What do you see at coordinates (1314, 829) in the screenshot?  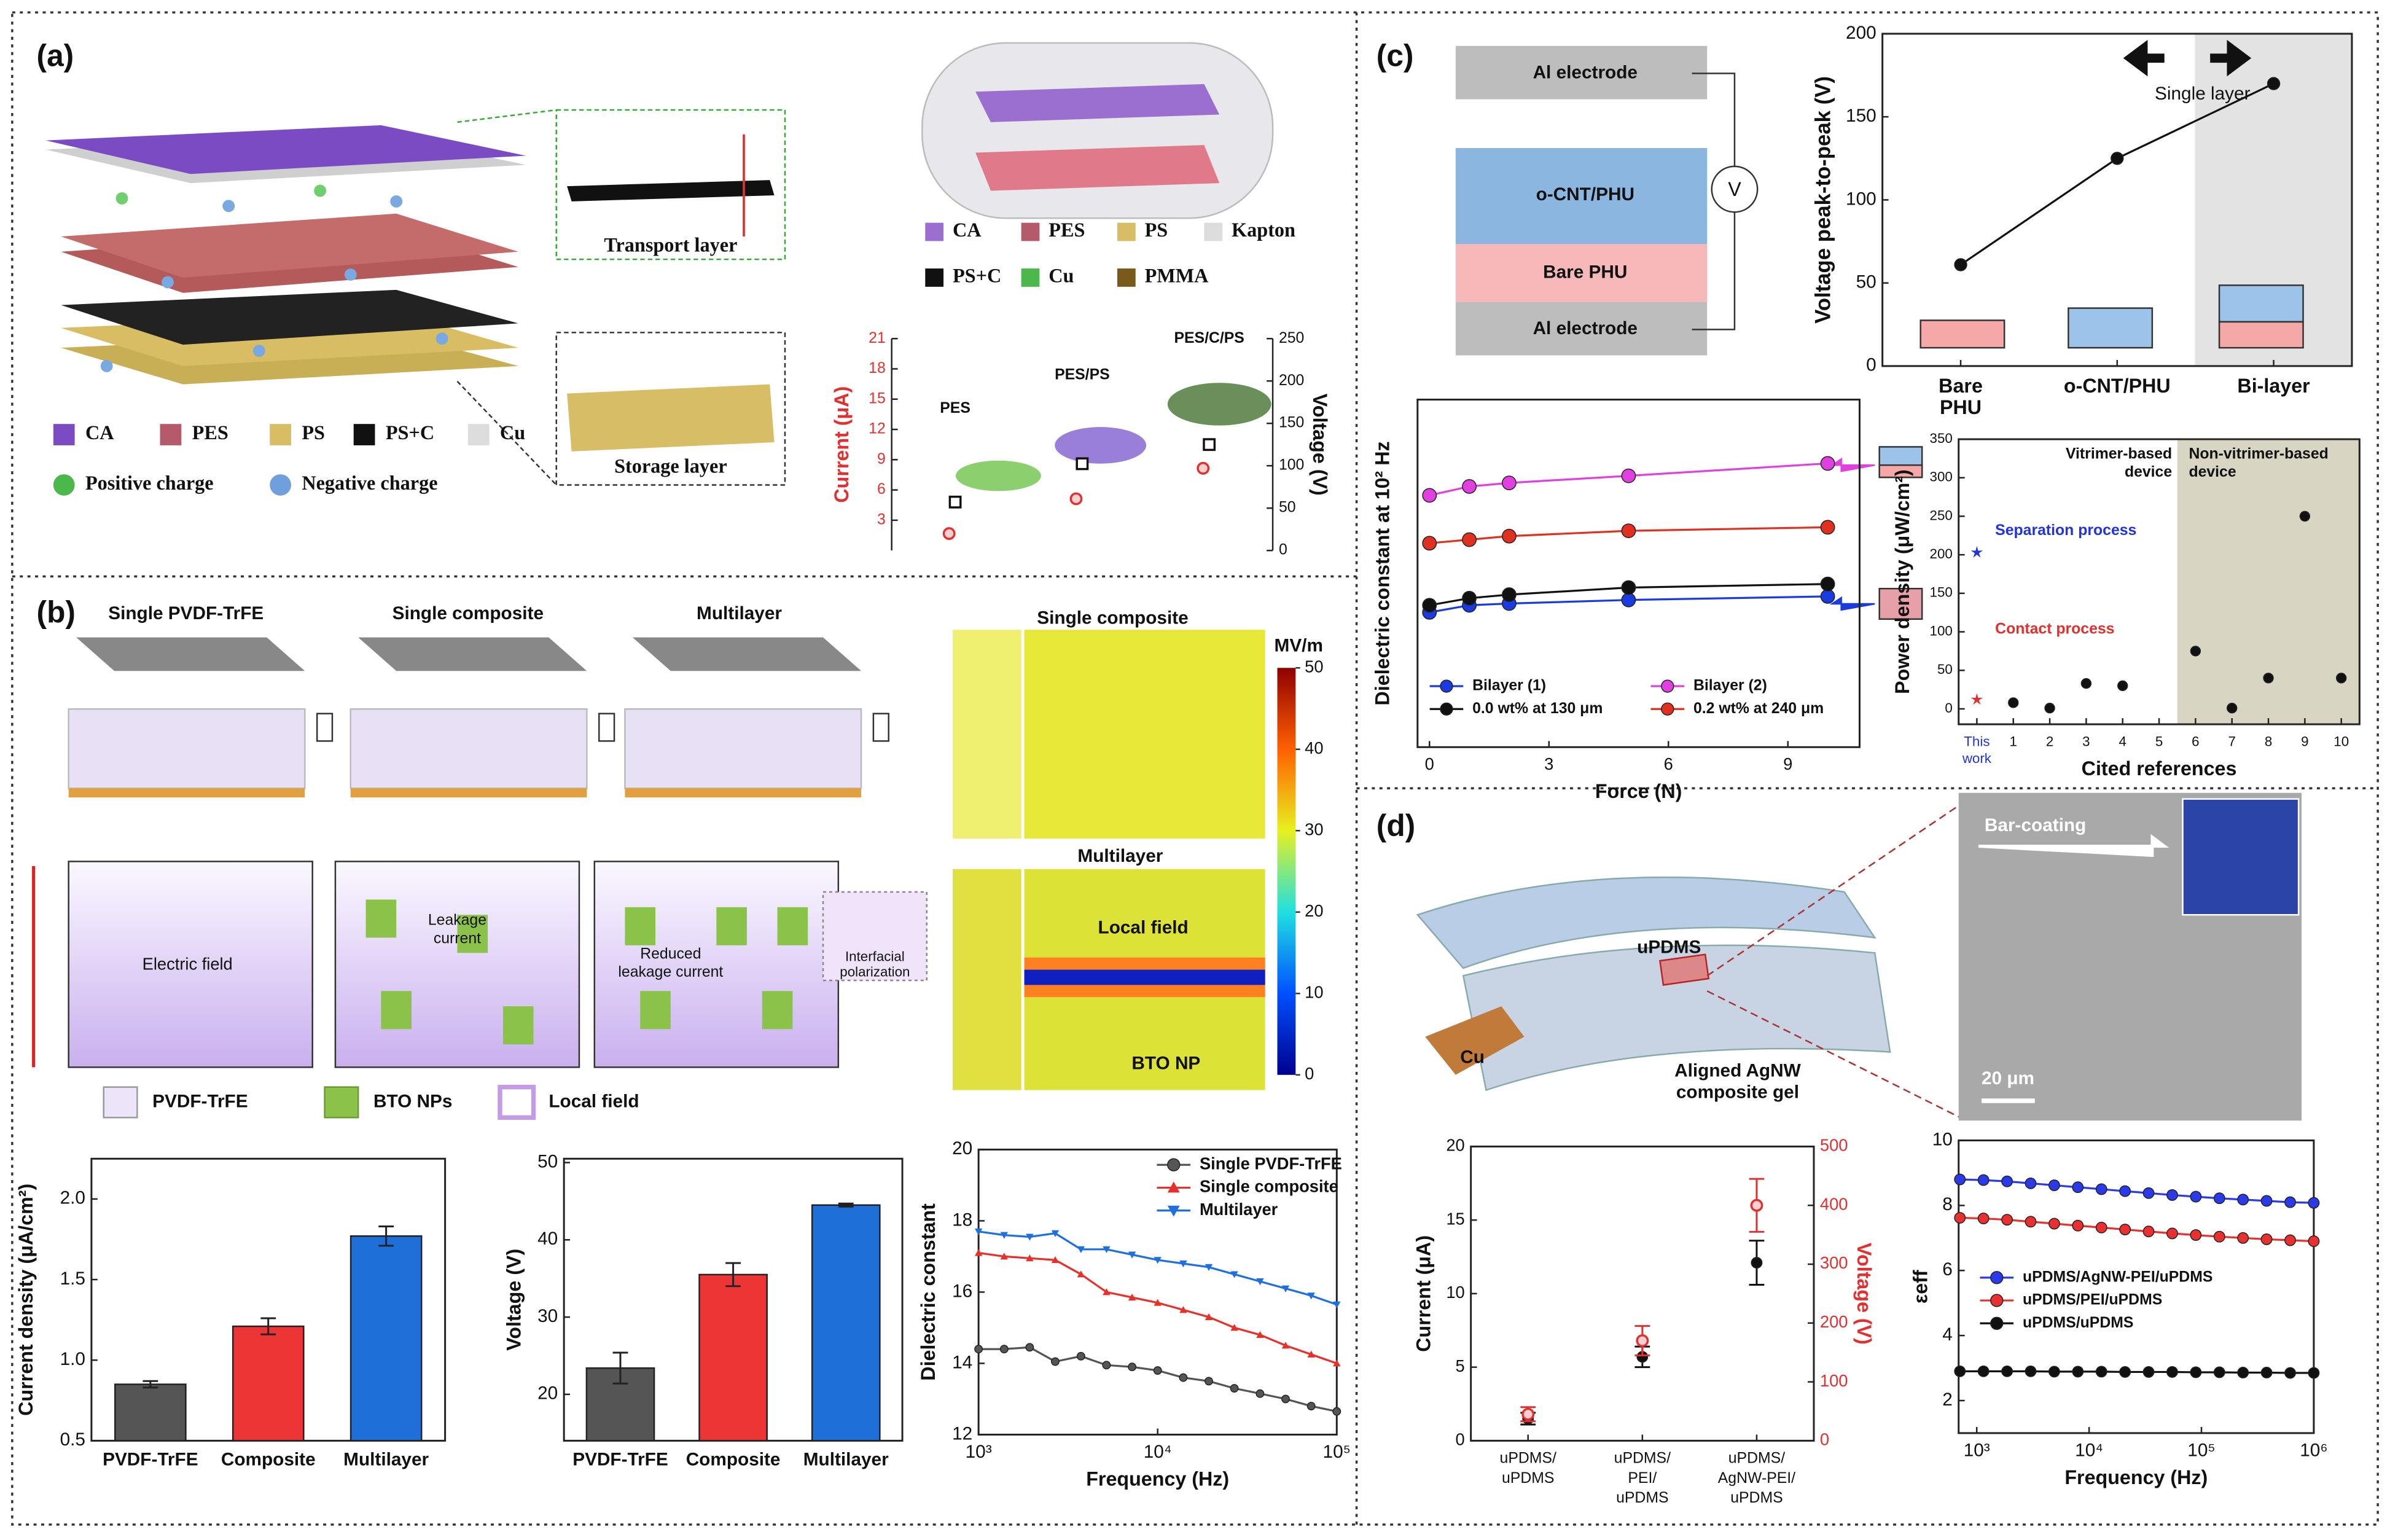 I see `colorbar-label: 30` at bounding box center [1314, 829].